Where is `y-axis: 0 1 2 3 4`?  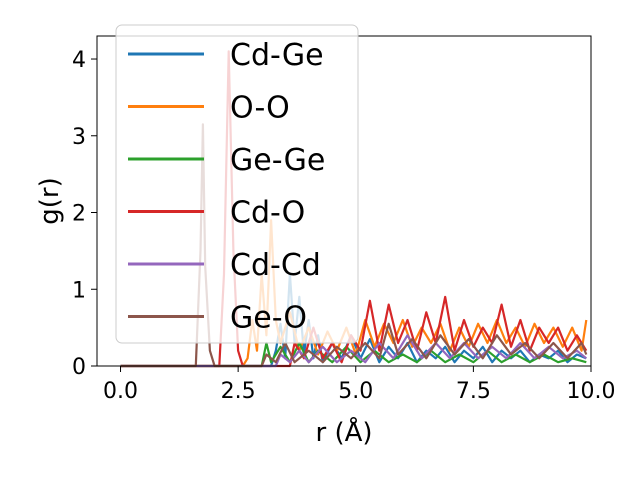
y-axis: 0 1 2 3 4 is located at coordinates (84, 214).